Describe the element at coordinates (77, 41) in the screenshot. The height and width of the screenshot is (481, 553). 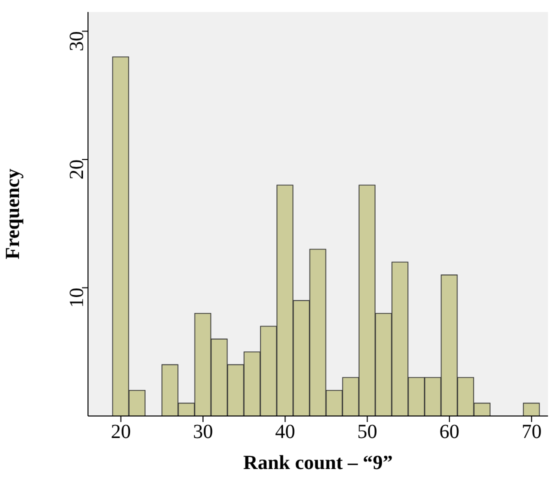
I see `y-tick-label: 30` at that location.